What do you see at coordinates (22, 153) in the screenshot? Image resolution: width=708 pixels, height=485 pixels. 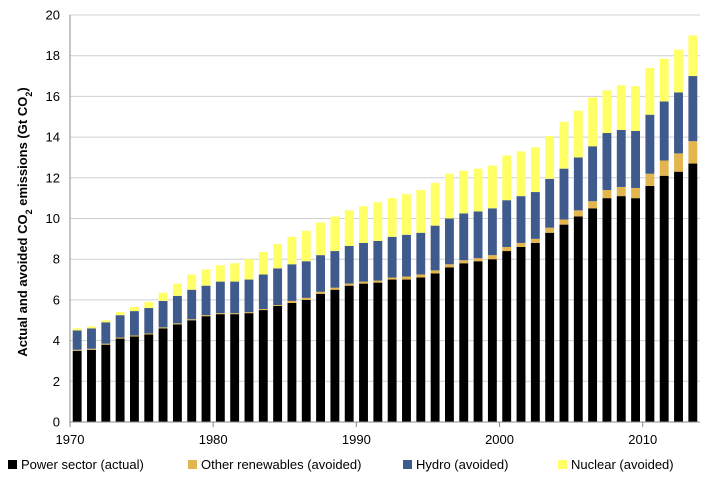 I see `y-axis-title-mid: emissions (Gt CO` at bounding box center [22, 153].